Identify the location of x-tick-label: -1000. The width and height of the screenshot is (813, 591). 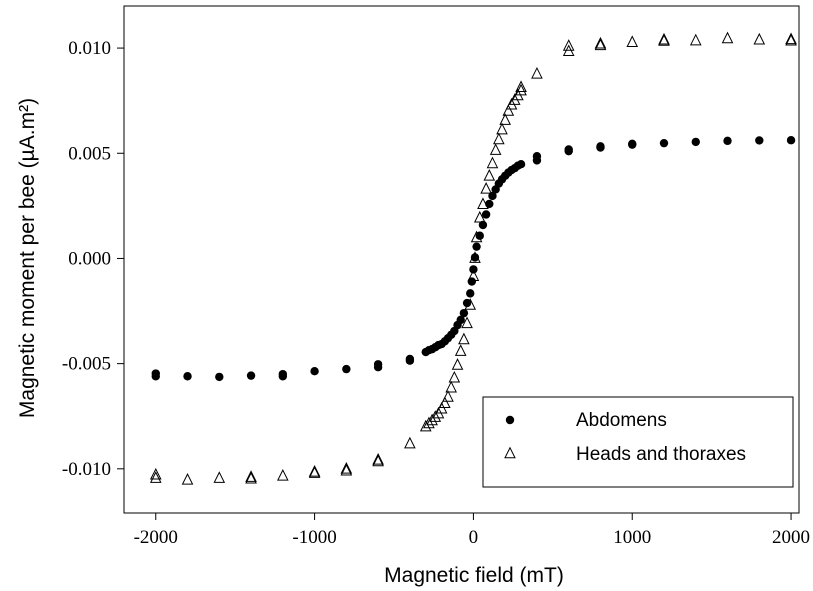
(314, 537).